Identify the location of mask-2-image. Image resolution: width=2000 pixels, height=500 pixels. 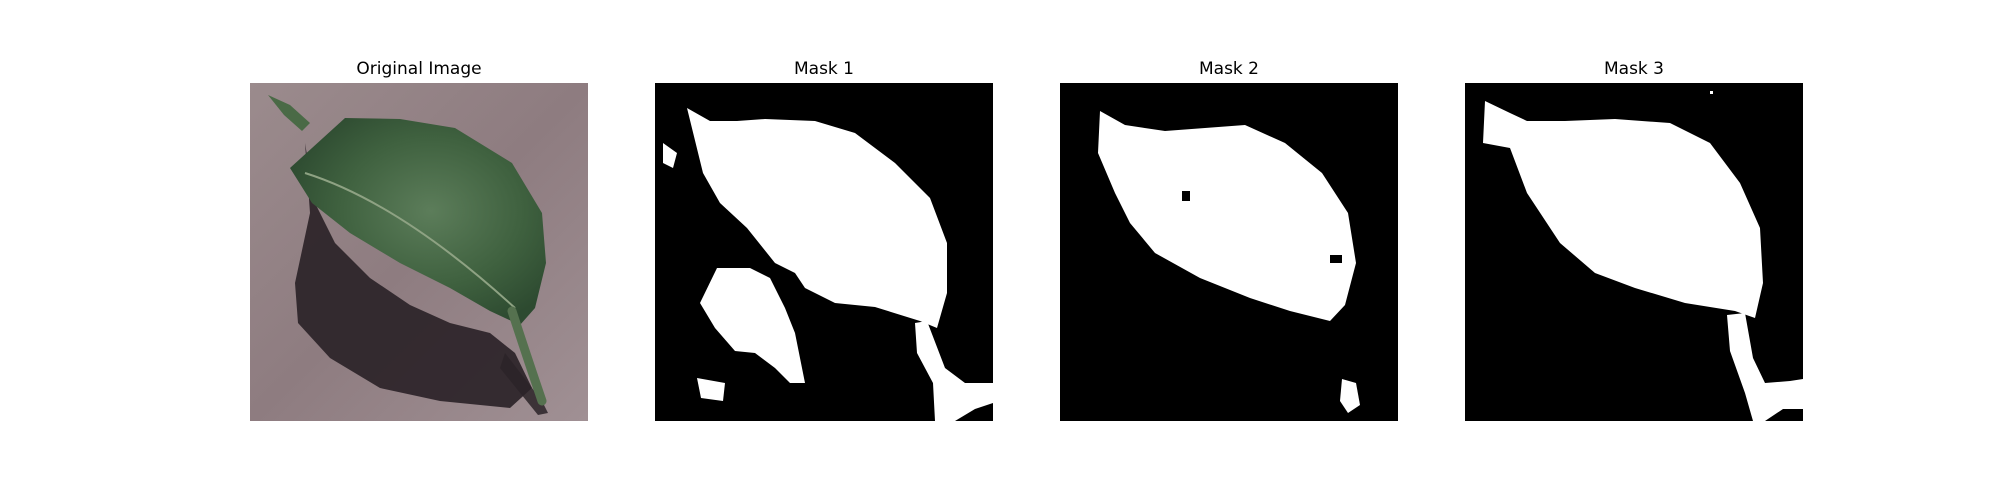
(1229, 252).